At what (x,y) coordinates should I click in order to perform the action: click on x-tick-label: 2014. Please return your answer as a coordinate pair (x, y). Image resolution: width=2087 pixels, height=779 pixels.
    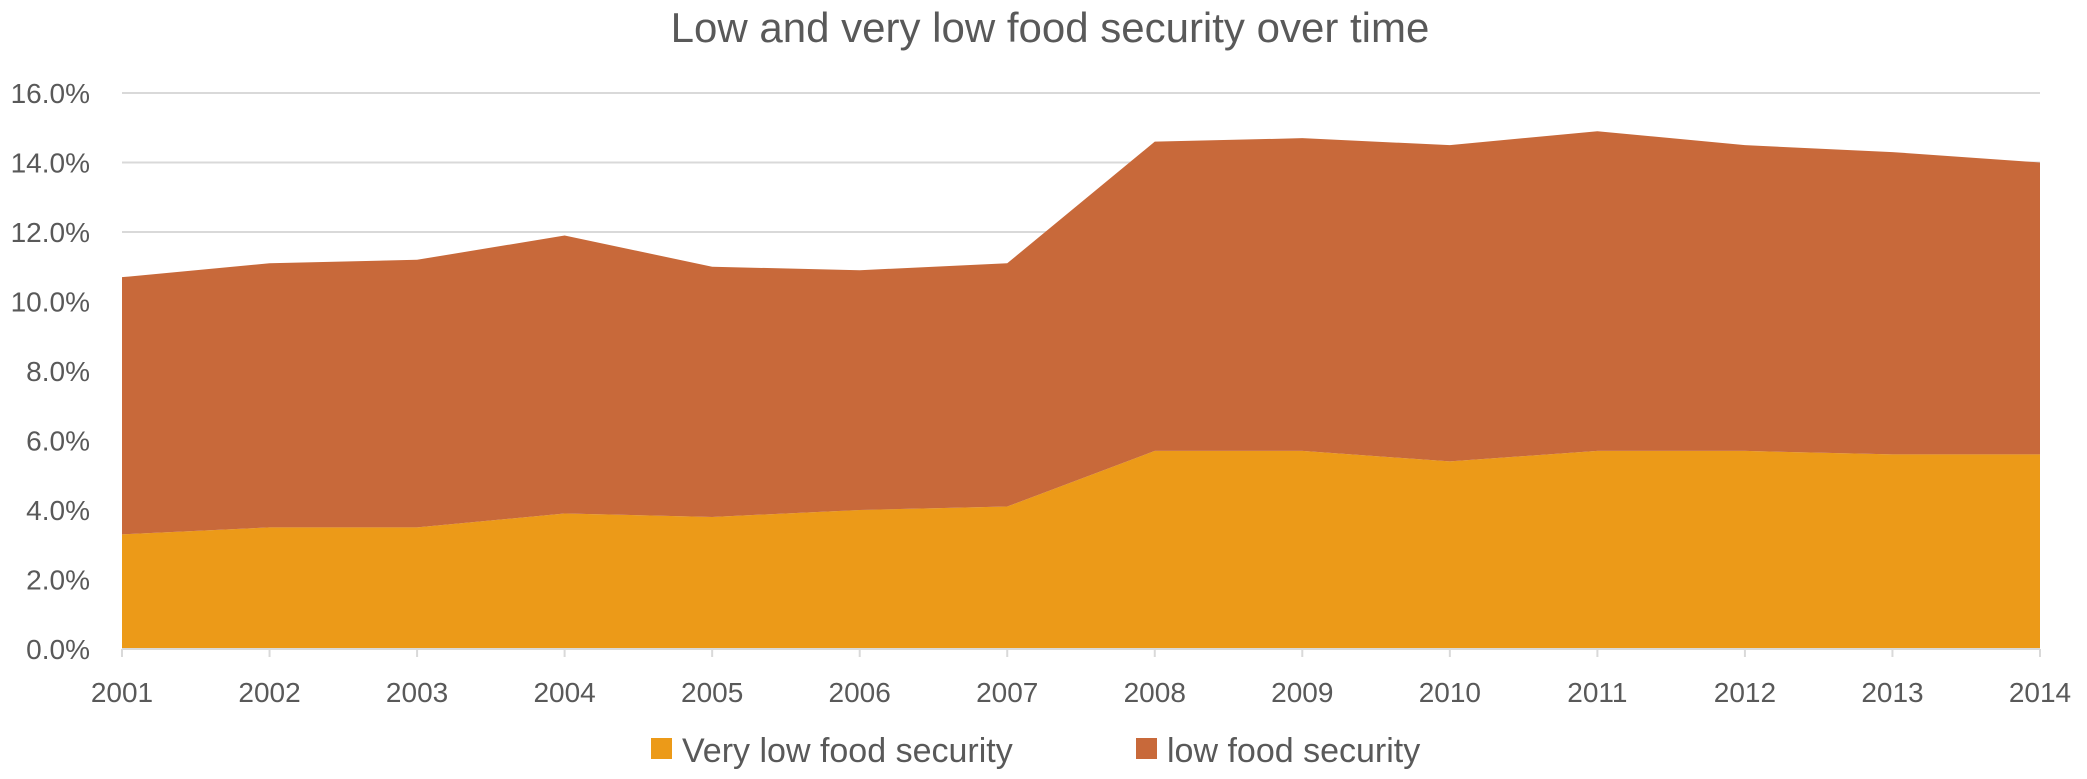
    Looking at the image, I should click on (2040, 692).